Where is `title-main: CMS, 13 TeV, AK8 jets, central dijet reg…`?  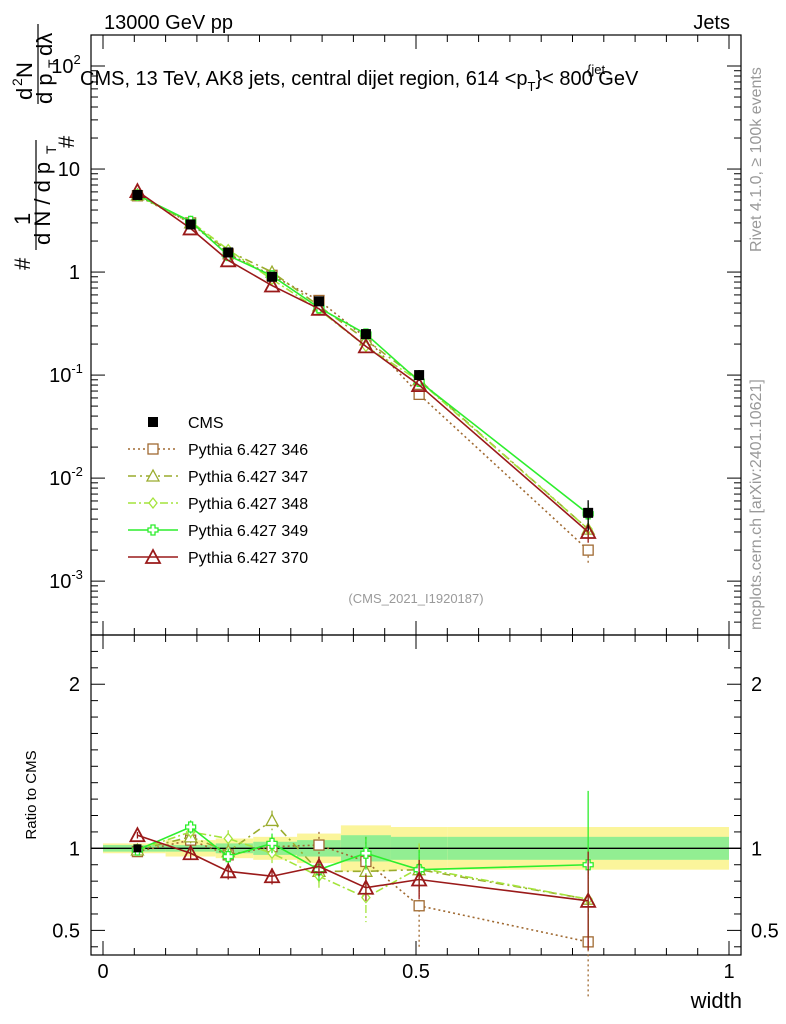
title-main: CMS, 13 TeV, AK8 jets, central dijet reg… is located at coordinates (304, 79).